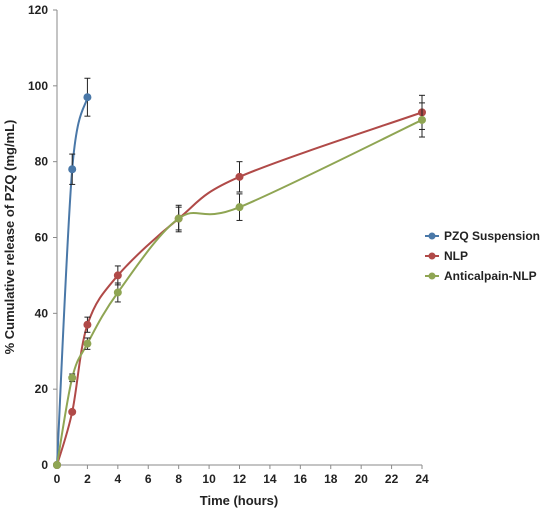 The image size is (550, 513). Describe the element at coordinates (456, 256) in the screenshot. I see `legend-label: NLP` at that location.